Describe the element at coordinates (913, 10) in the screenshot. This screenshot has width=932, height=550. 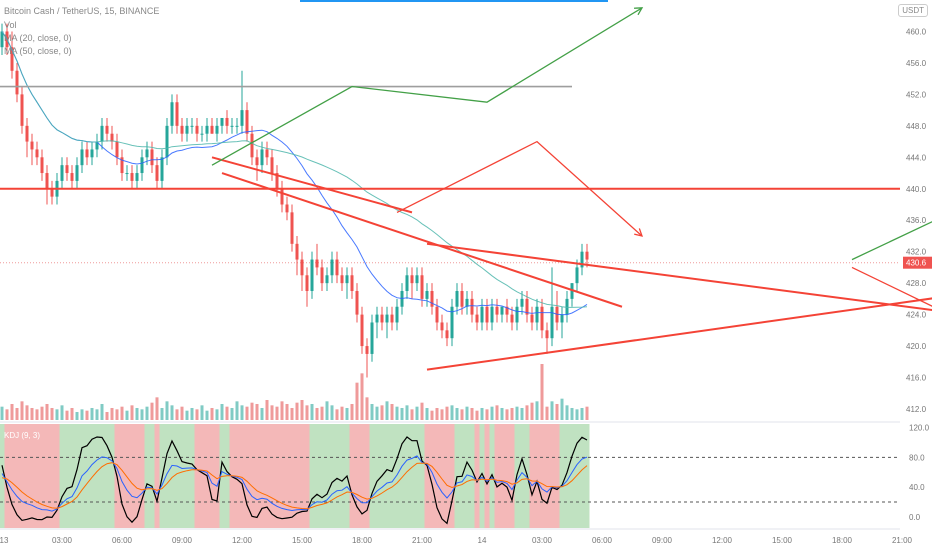
I see `currency-badge: USDT` at that location.